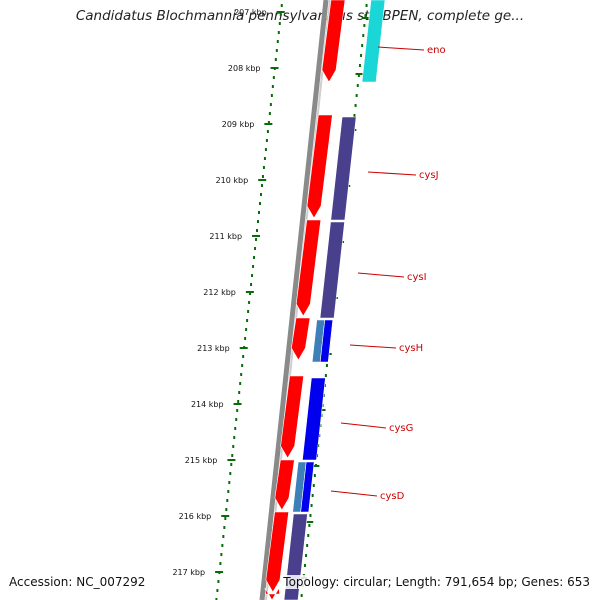  What do you see at coordinates (232, 180) in the screenshot?
I see `kbp-label: 210 kbp` at bounding box center [232, 180].